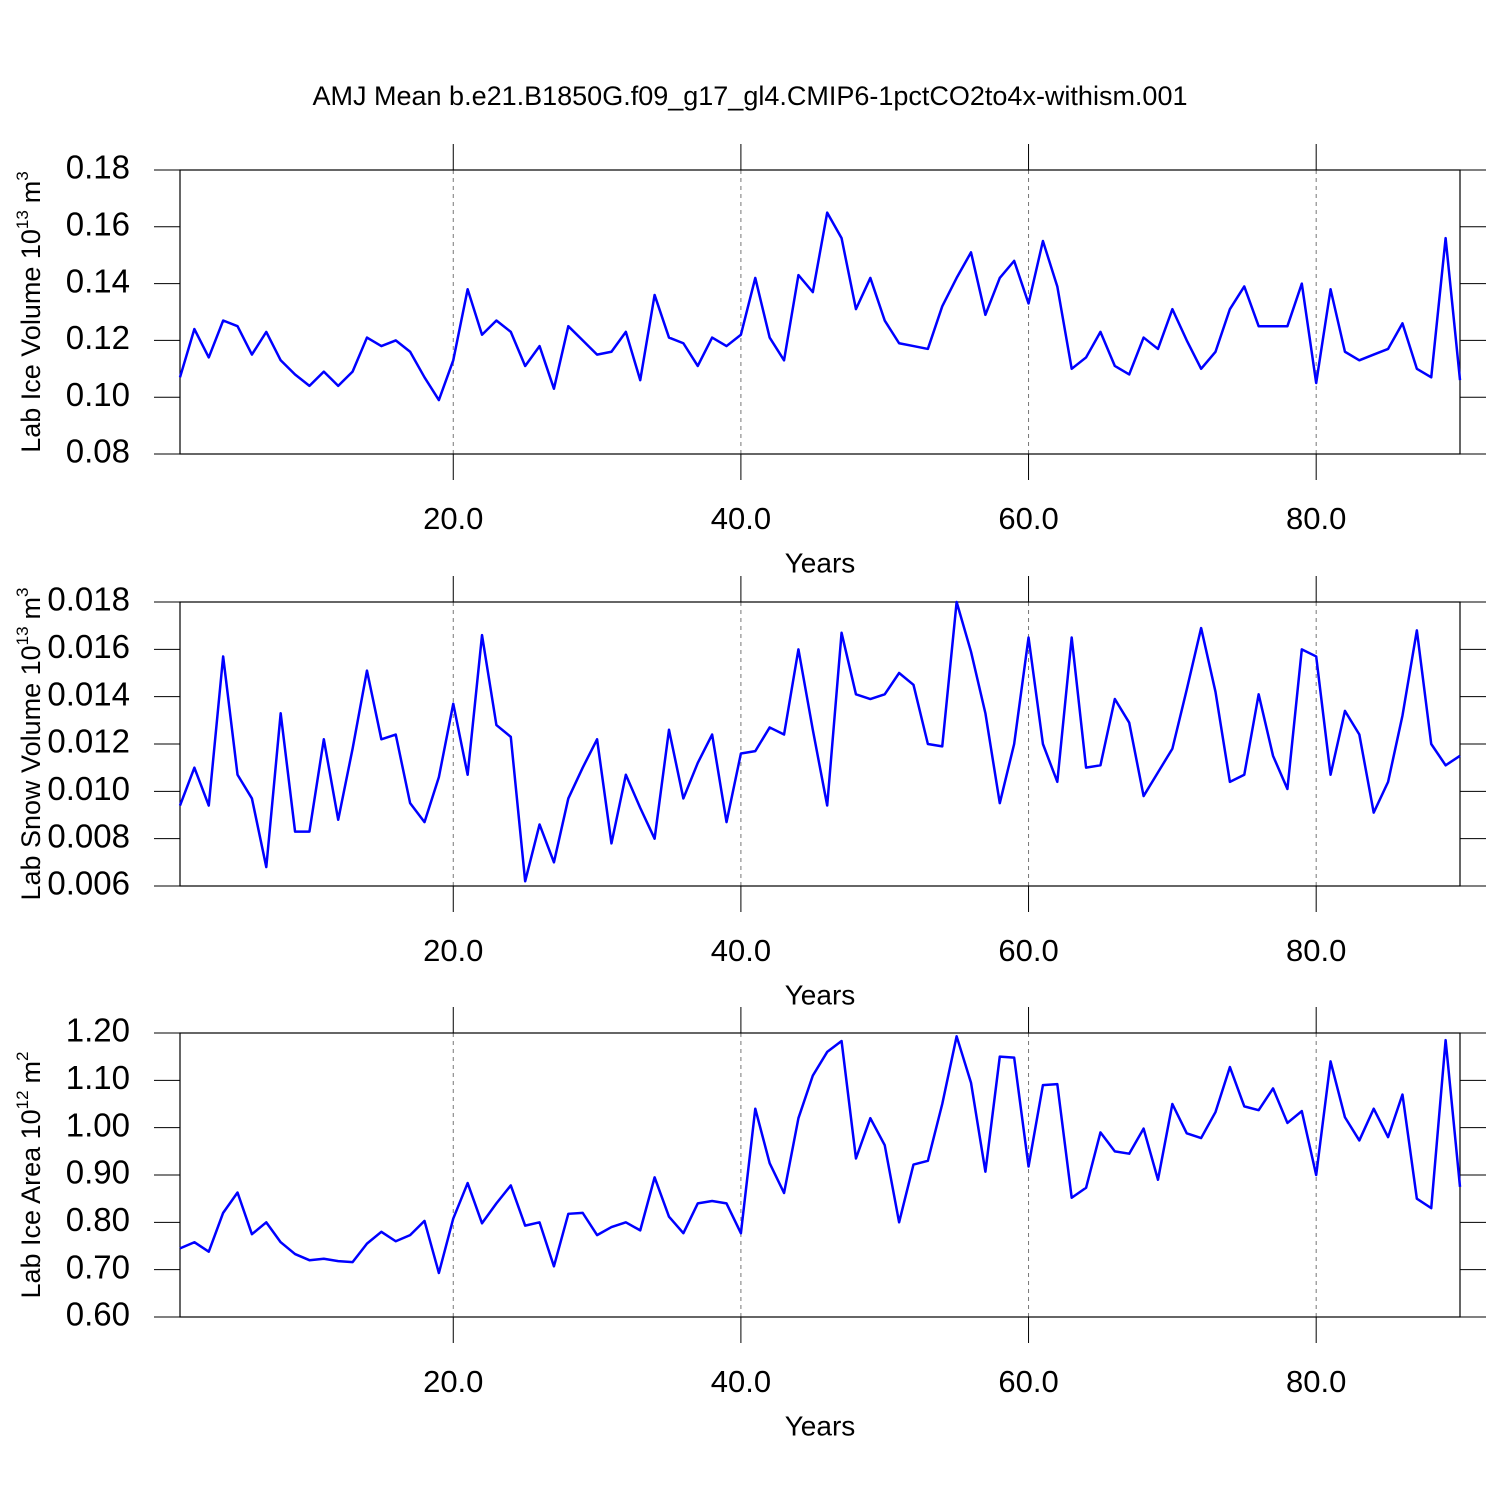  Describe the element at coordinates (98, 337) in the screenshot. I see `y-tick-label: 0.12` at that location.